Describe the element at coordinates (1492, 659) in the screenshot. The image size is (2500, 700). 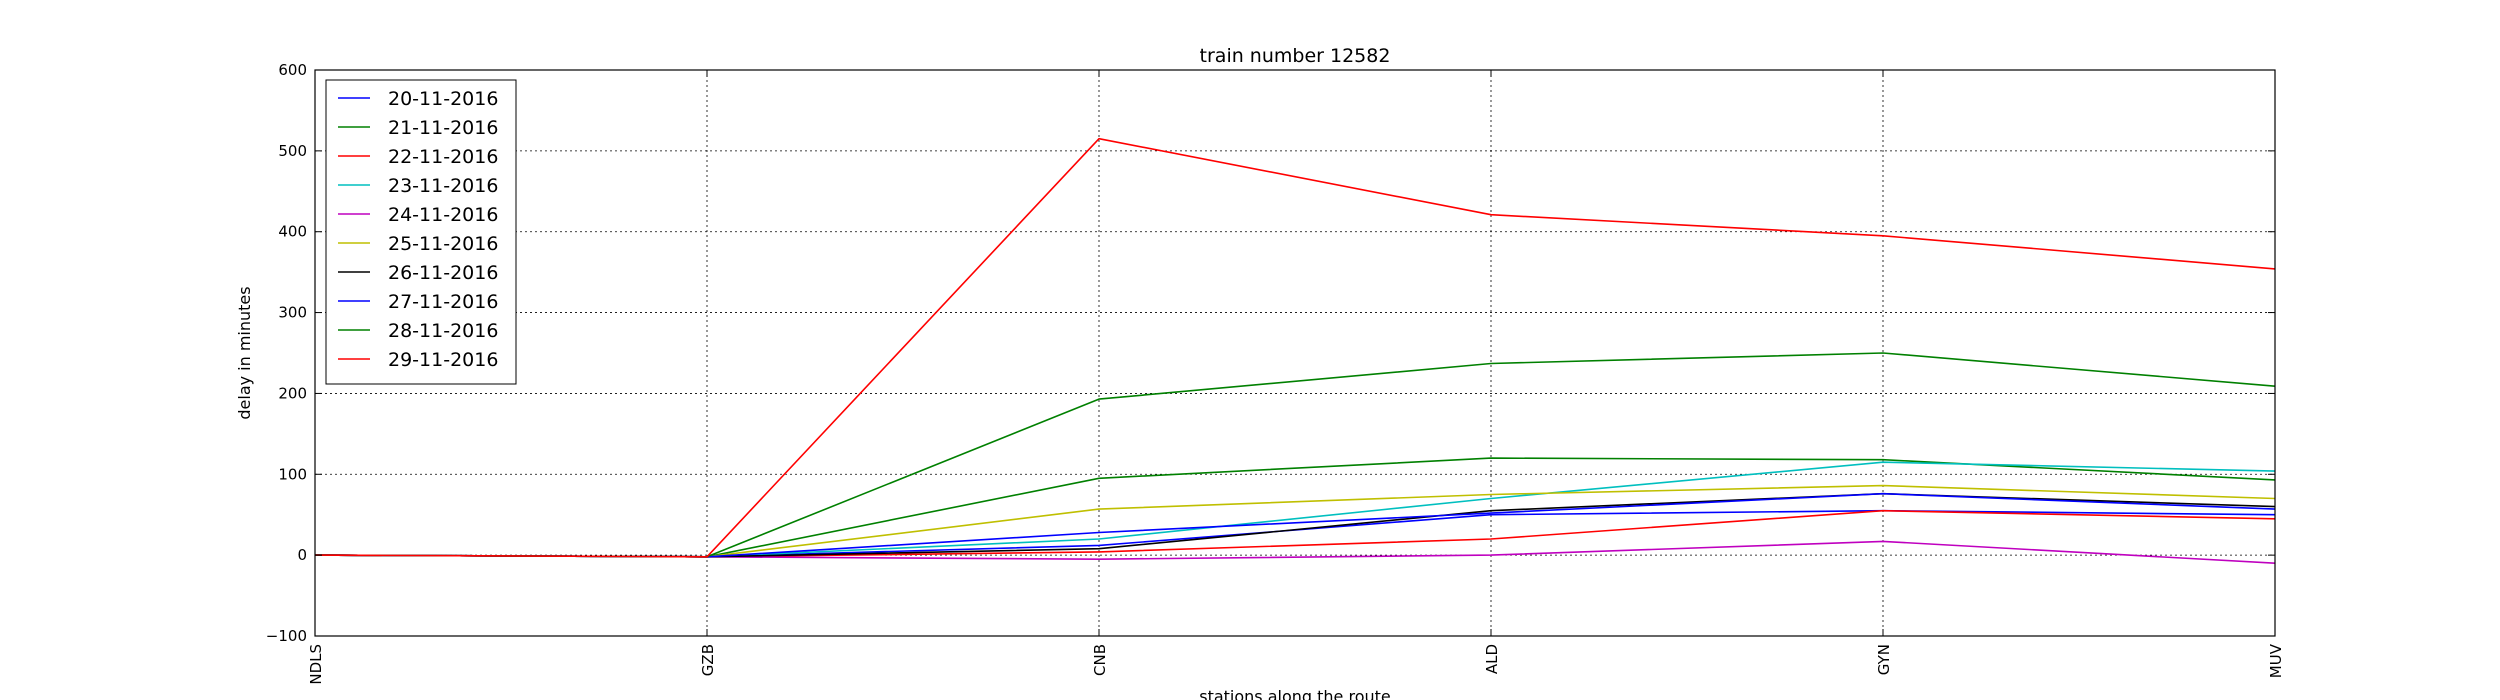
I see `x-tick-label: ALD` at that location.